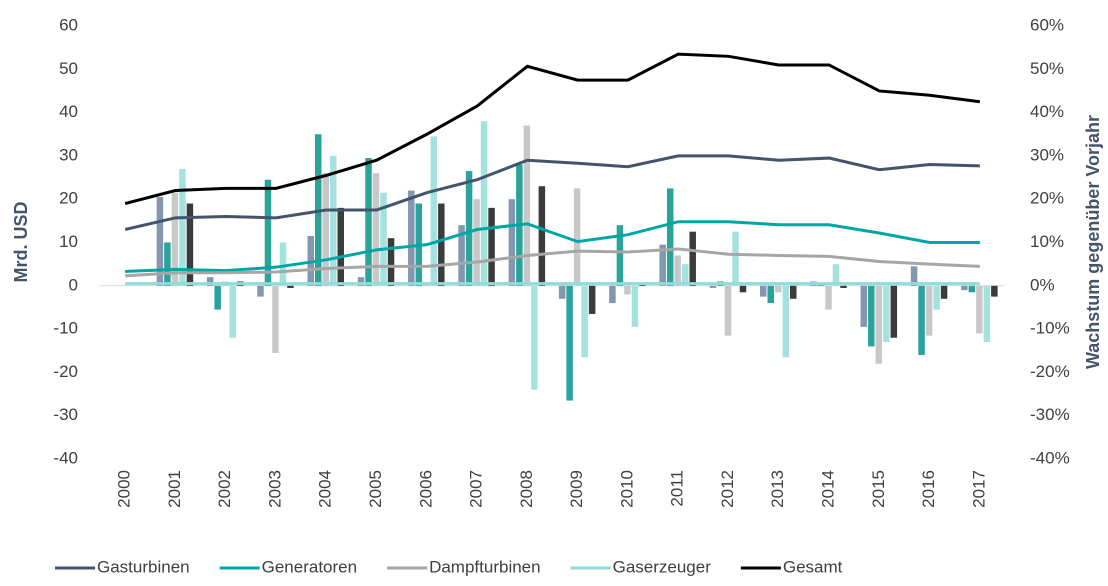 Image resolution: width=1108 pixels, height=586 pixels. I want to click on x-tick-label: 2001, so click(174, 489).